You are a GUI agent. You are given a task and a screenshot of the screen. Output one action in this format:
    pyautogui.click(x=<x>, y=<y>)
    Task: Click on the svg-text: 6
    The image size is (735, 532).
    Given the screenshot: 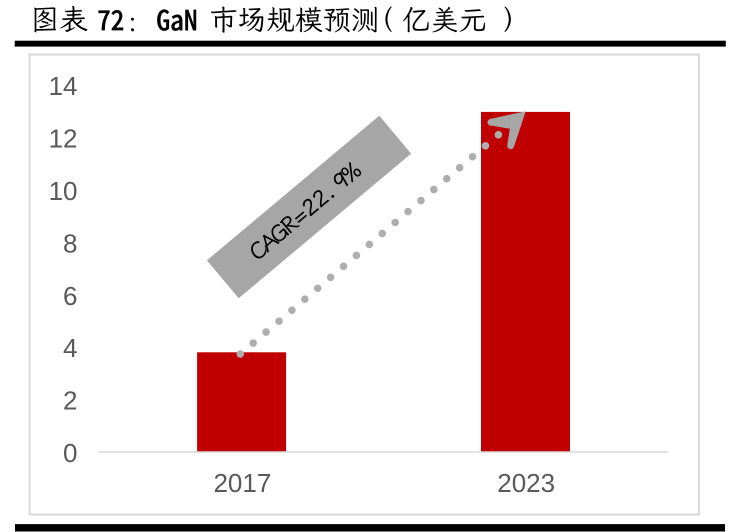 What is the action you would take?
    pyautogui.click(x=70, y=296)
    